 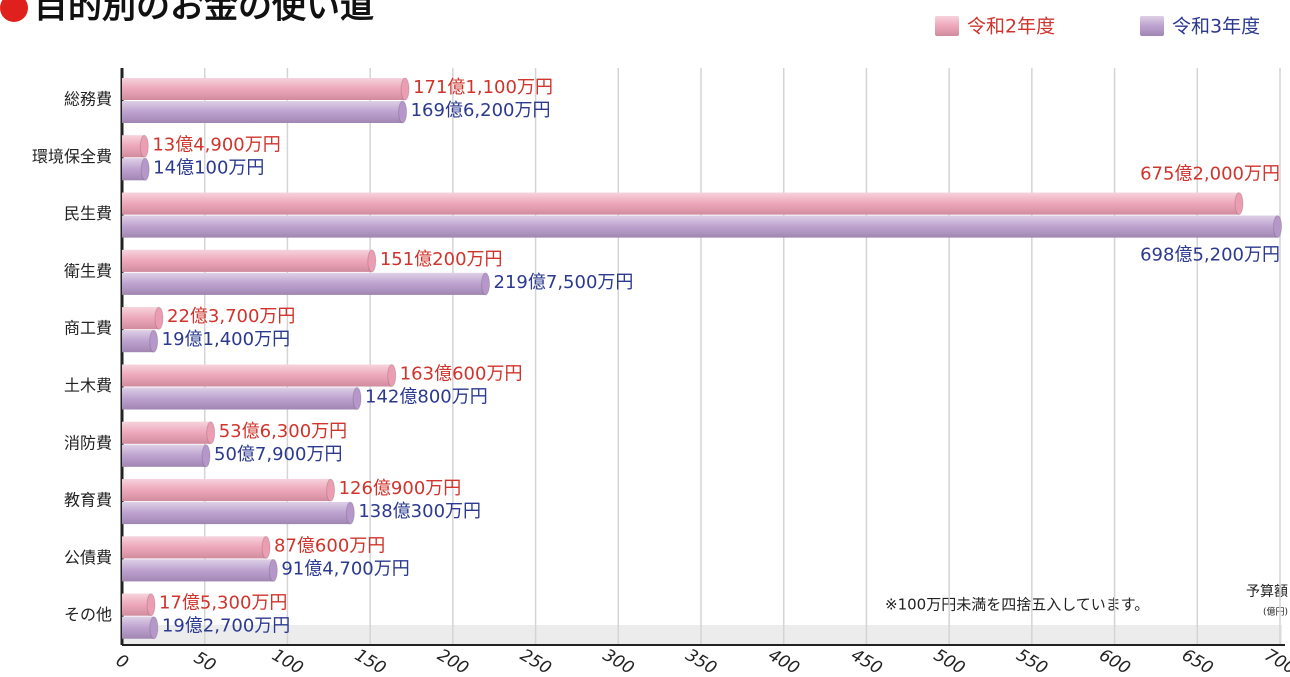 I want to click on value-label: 126億900万円, so click(x=400, y=488).